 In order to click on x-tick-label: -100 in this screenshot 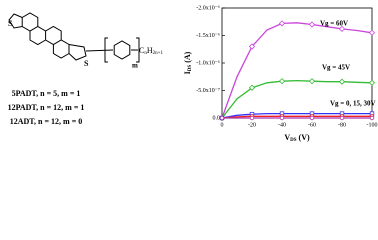, I will do `click(372, 125)`.